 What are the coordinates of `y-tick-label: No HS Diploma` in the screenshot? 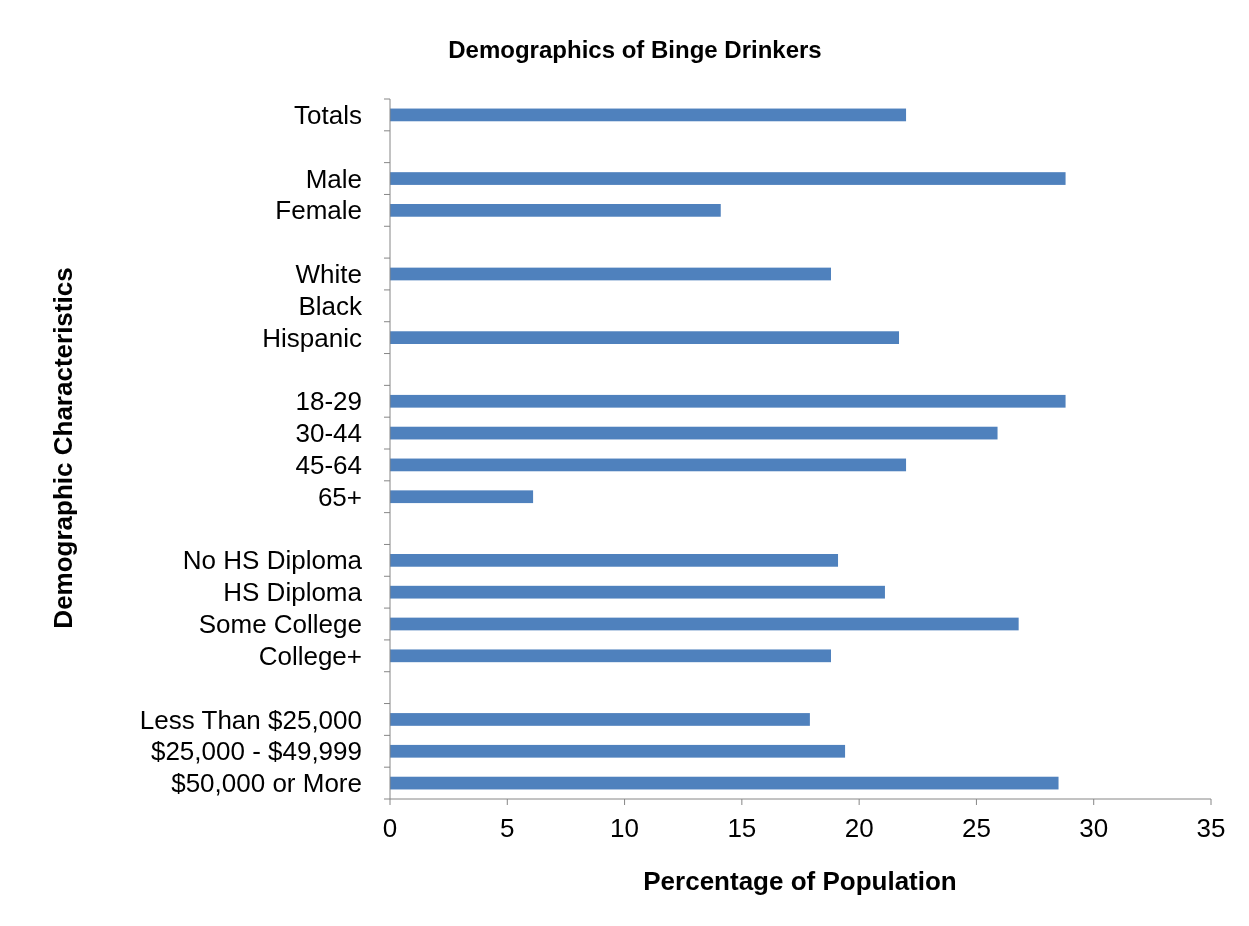 It's located at (272, 560).